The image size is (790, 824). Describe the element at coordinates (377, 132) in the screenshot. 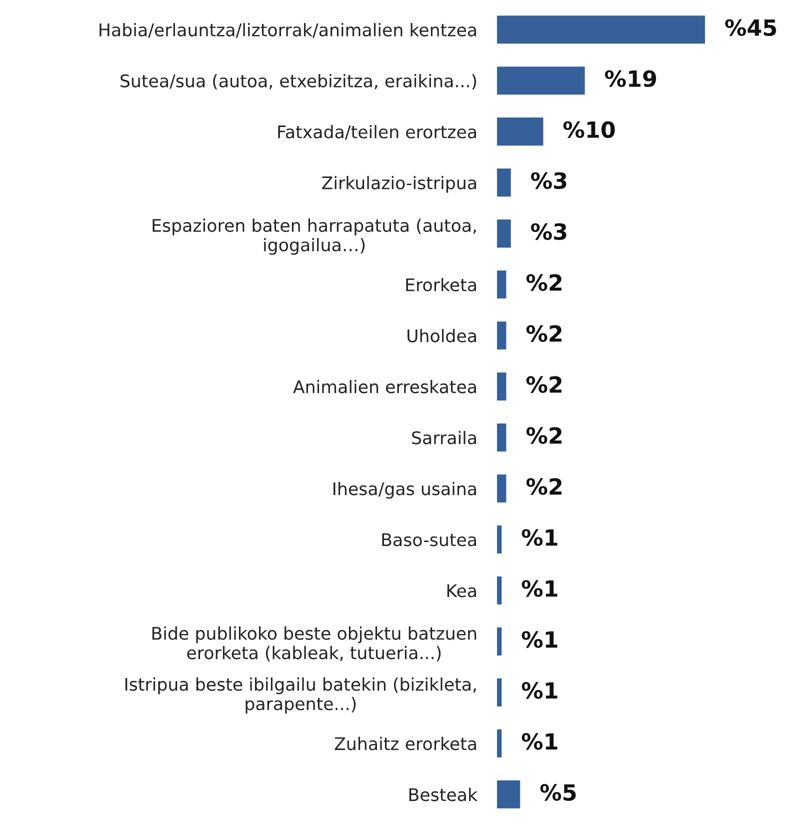

I see `y-tick-label: Fatxada/teilen erortzea` at that location.